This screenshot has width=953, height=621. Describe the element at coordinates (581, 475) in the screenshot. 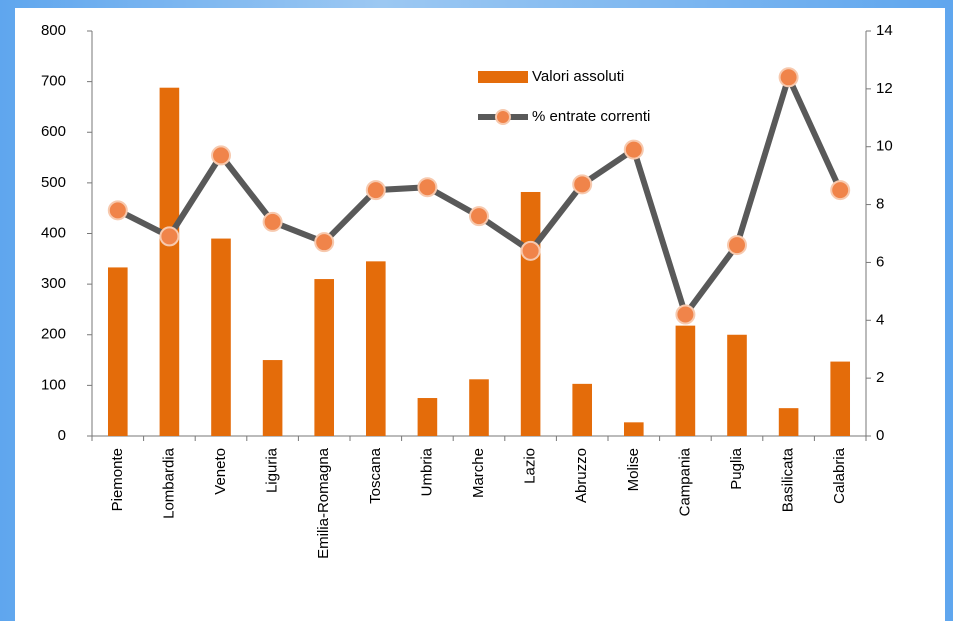

I see `x-tick-label: Abruzzo` at that location.